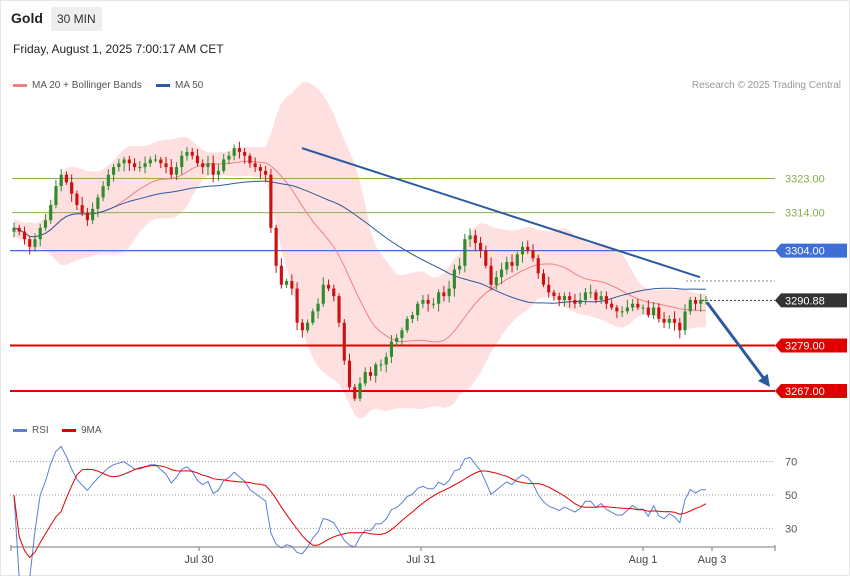 Image resolution: width=850 pixels, height=576 pixels. Describe the element at coordinates (20, 430) in the screenshot. I see `rsi-swatch` at that location.